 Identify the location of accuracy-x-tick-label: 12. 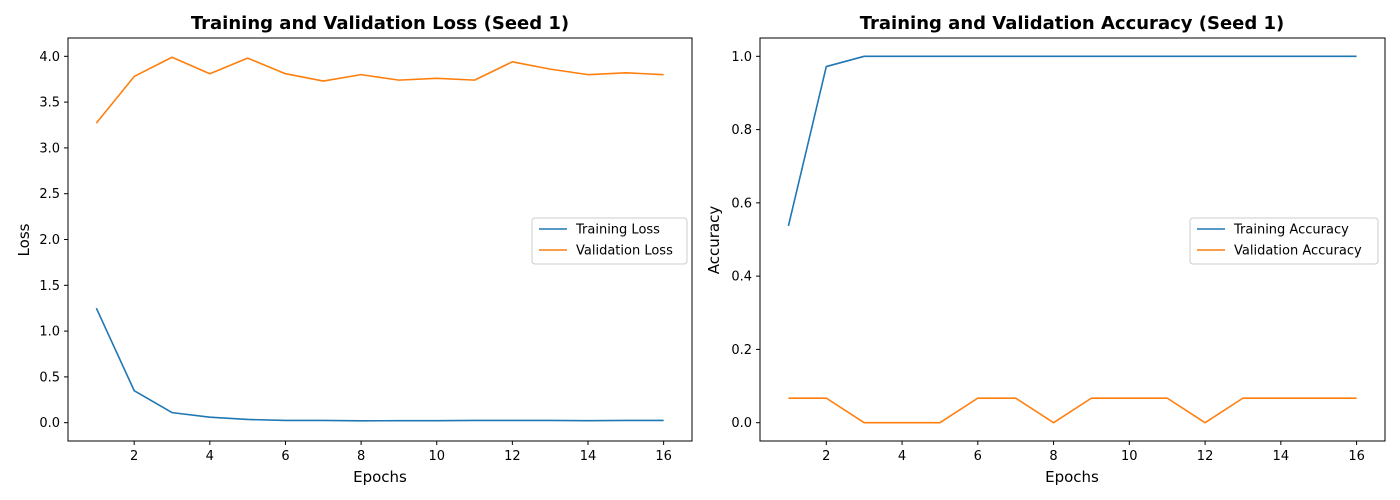
(1205, 456).